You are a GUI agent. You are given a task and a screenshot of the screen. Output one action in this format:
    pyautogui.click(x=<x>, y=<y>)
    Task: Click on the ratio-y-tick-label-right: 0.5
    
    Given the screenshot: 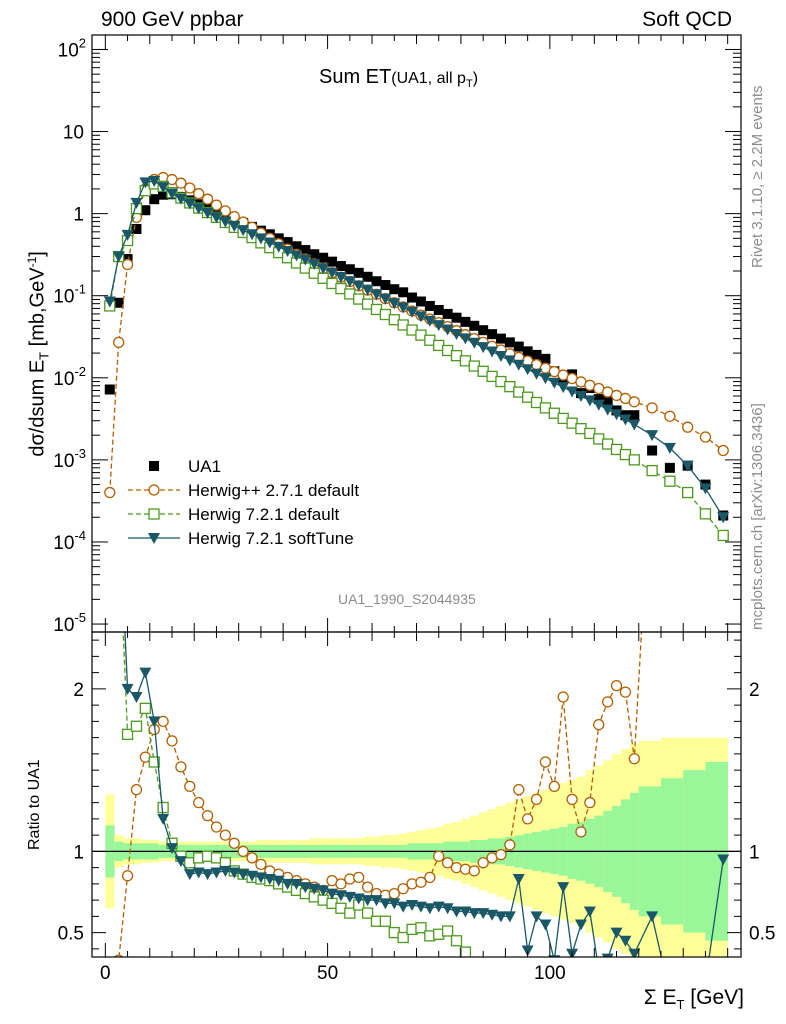 What is the action you would take?
    pyautogui.click(x=762, y=934)
    